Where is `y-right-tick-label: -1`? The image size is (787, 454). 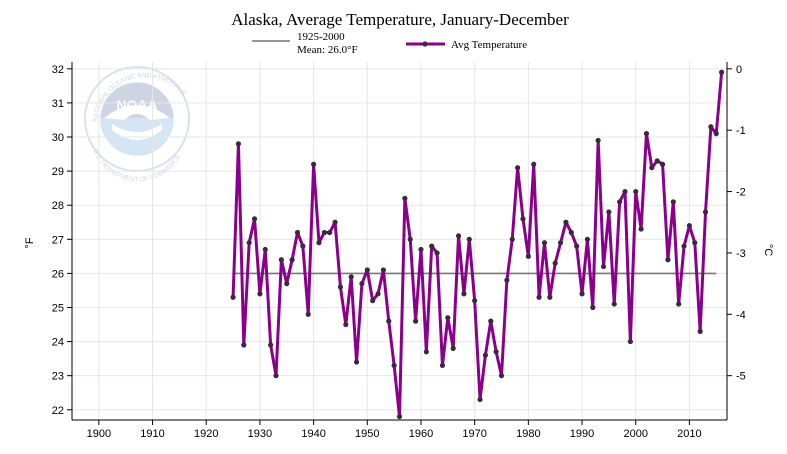 y-right-tick-label: -1 is located at coordinates (741, 131).